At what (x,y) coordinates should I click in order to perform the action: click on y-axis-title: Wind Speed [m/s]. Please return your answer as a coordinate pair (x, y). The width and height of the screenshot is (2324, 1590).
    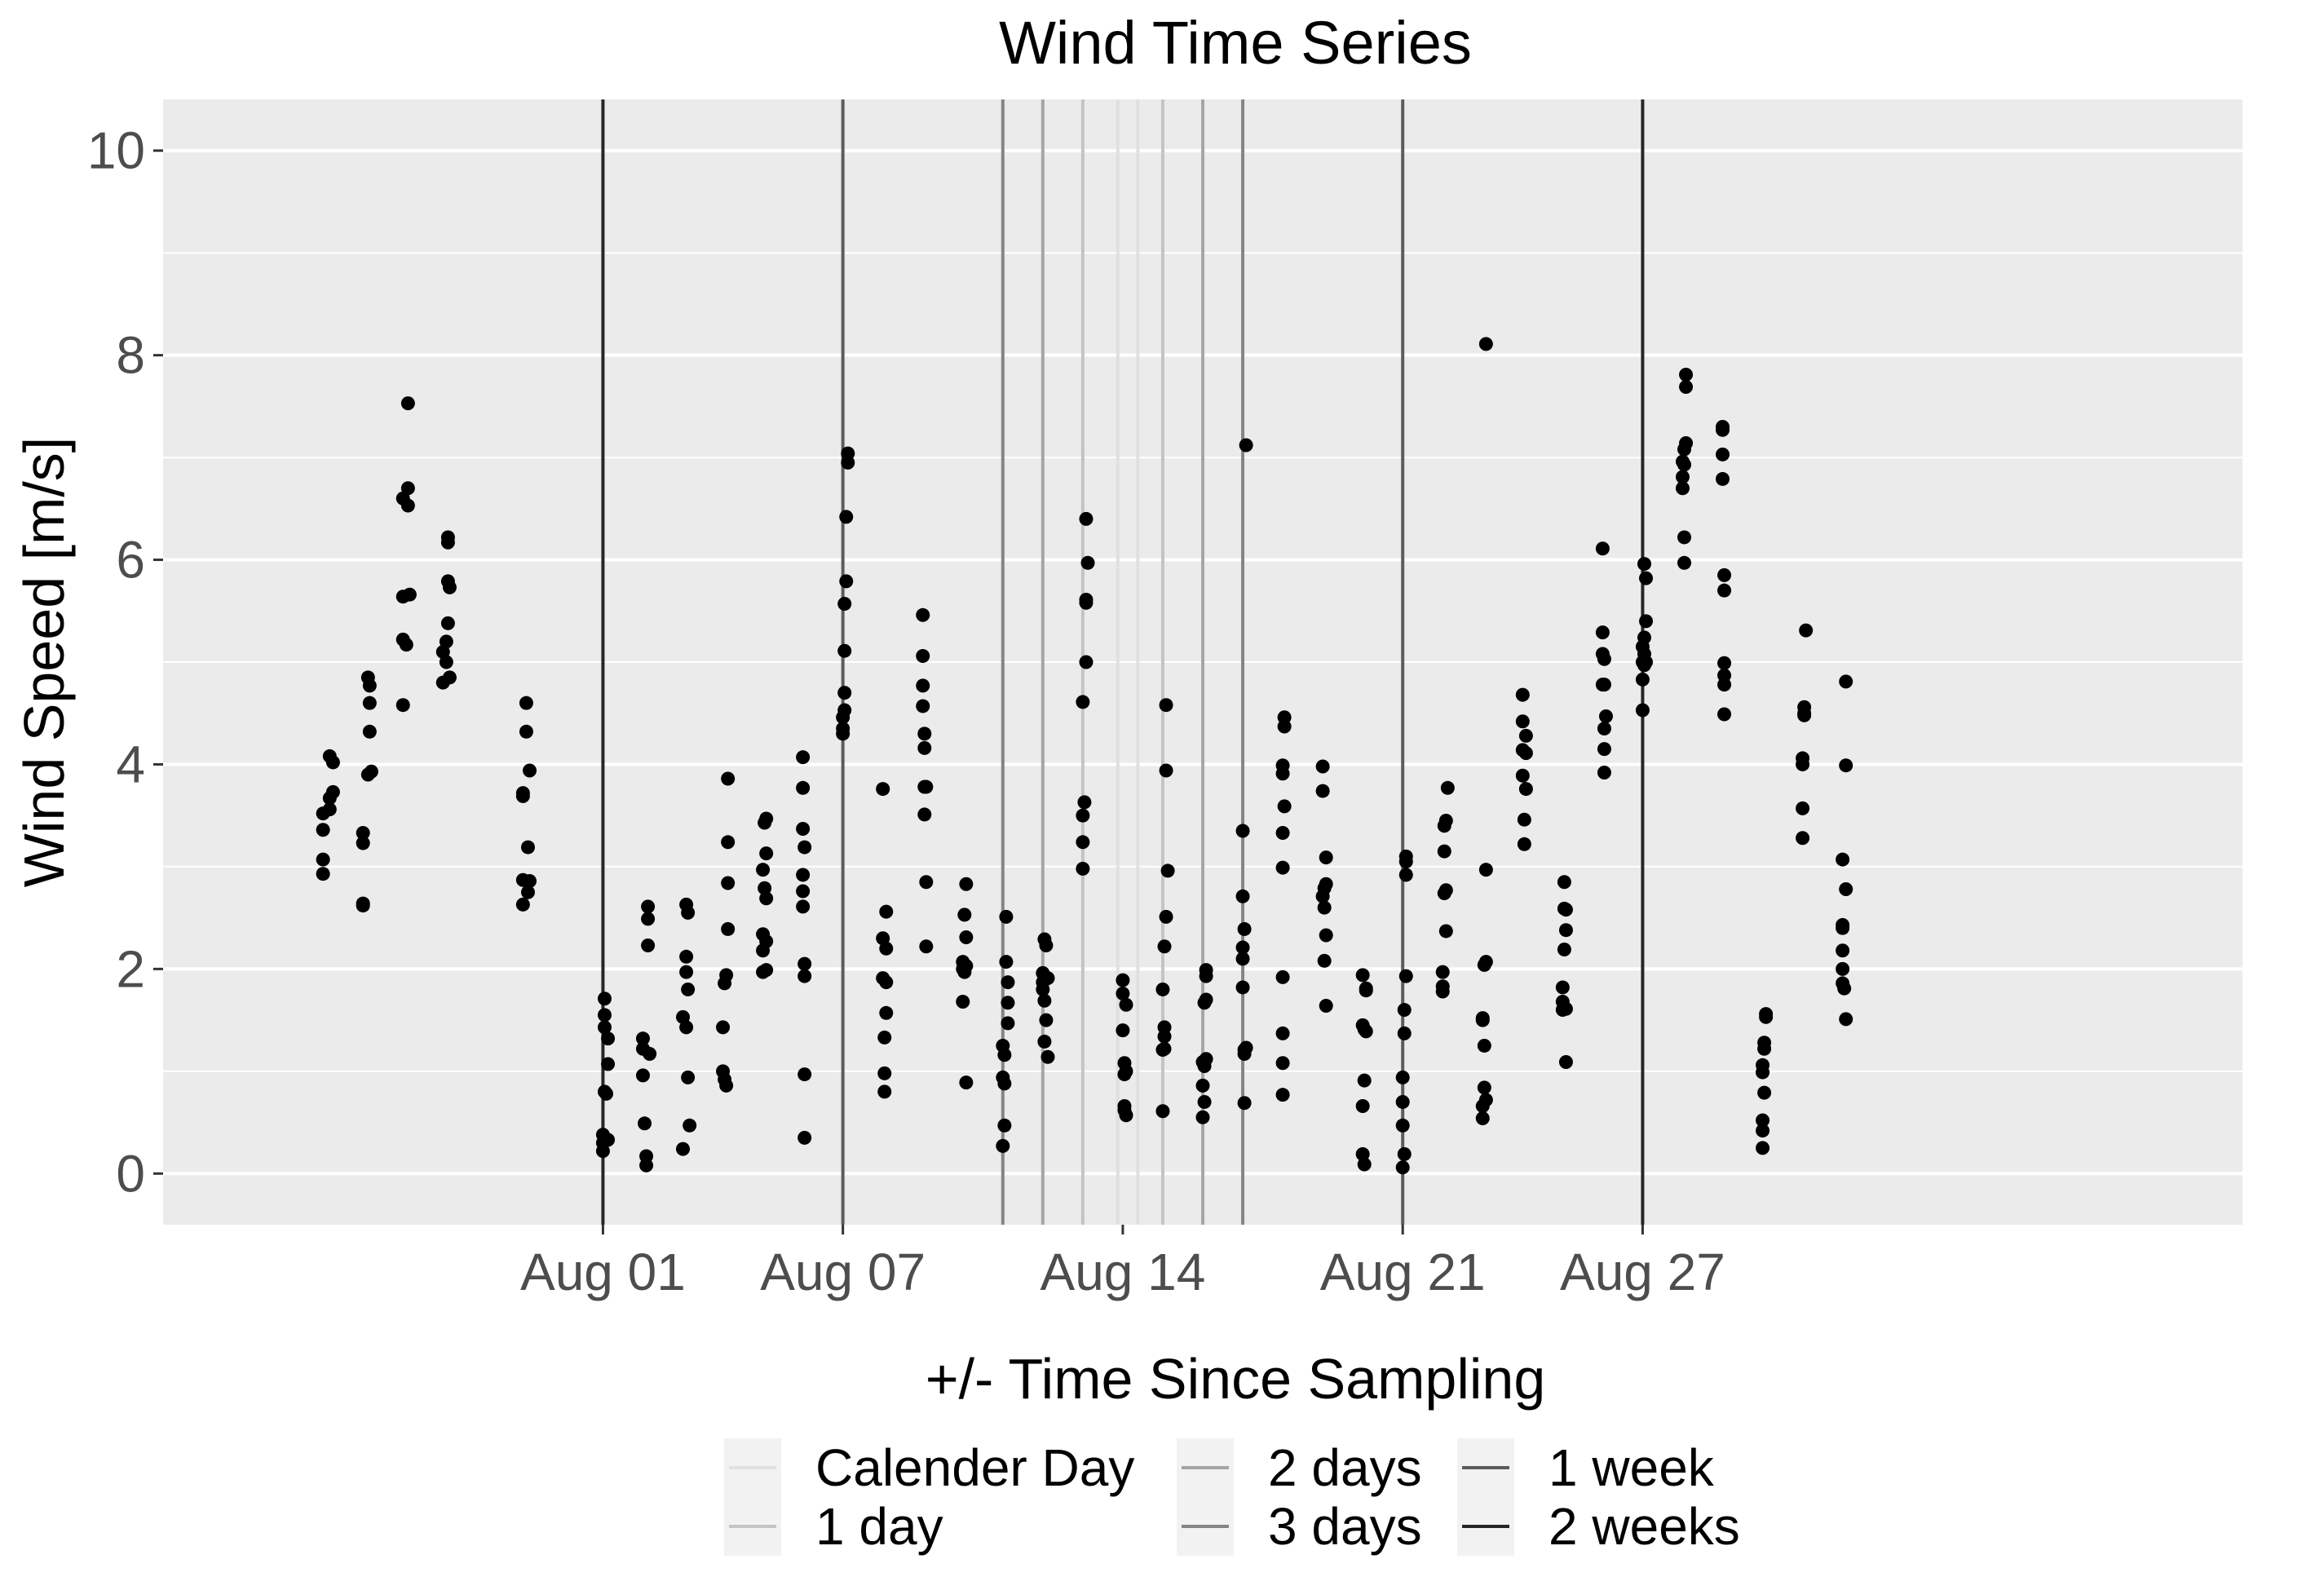
    Looking at the image, I should click on (44, 662).